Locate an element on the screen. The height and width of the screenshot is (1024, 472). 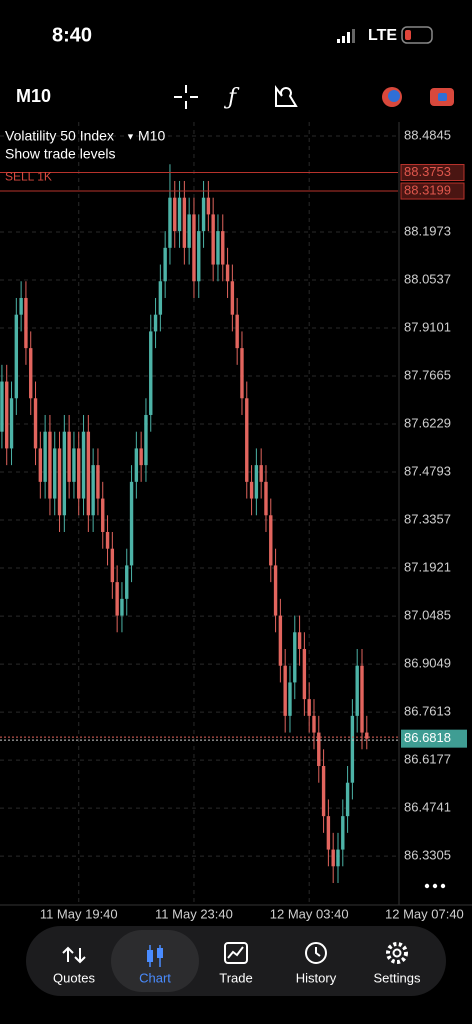
status-time: 8:40 is located at coordinates (72, 35).